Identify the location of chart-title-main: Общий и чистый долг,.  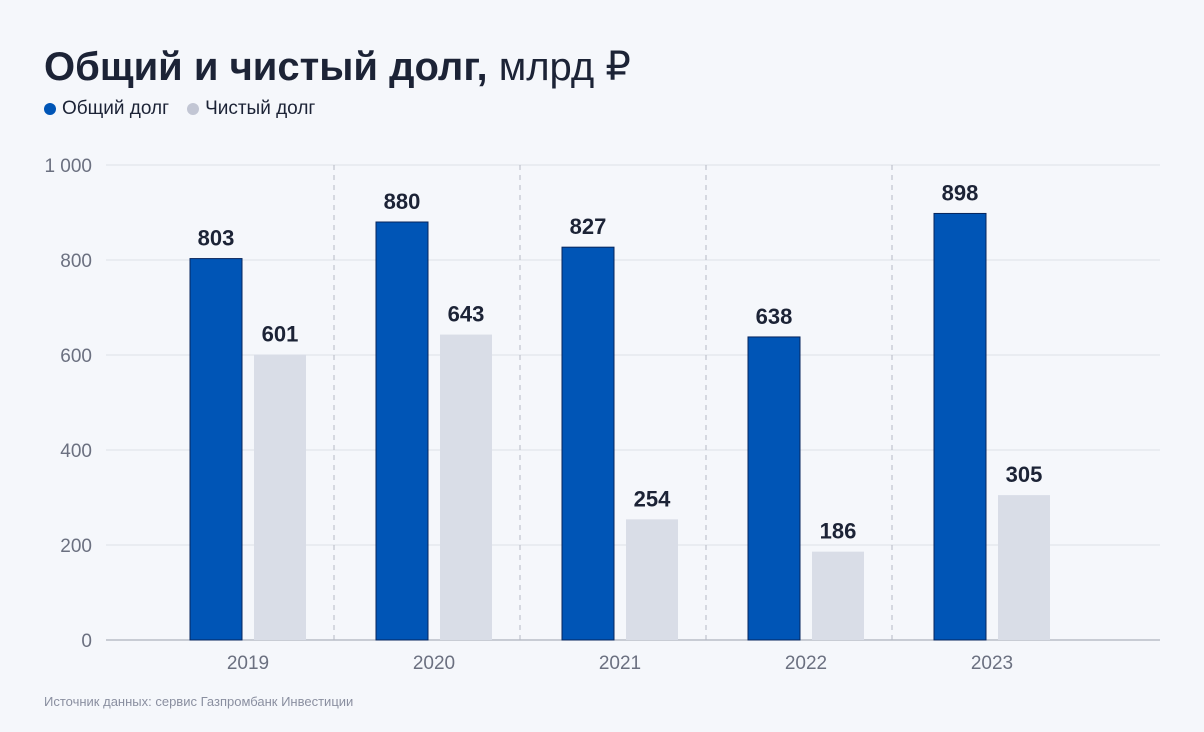
(266, 67).